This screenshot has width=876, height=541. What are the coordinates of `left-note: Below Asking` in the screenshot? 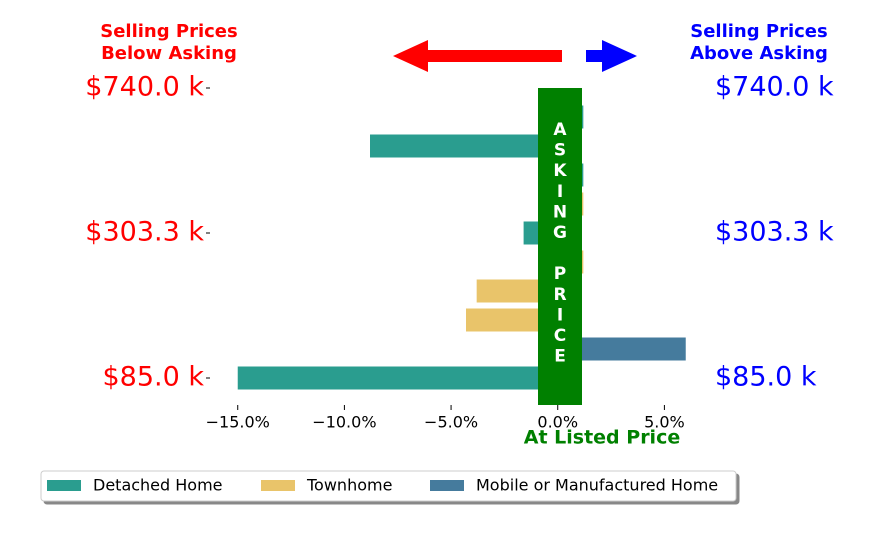 It's located at (169, 53).